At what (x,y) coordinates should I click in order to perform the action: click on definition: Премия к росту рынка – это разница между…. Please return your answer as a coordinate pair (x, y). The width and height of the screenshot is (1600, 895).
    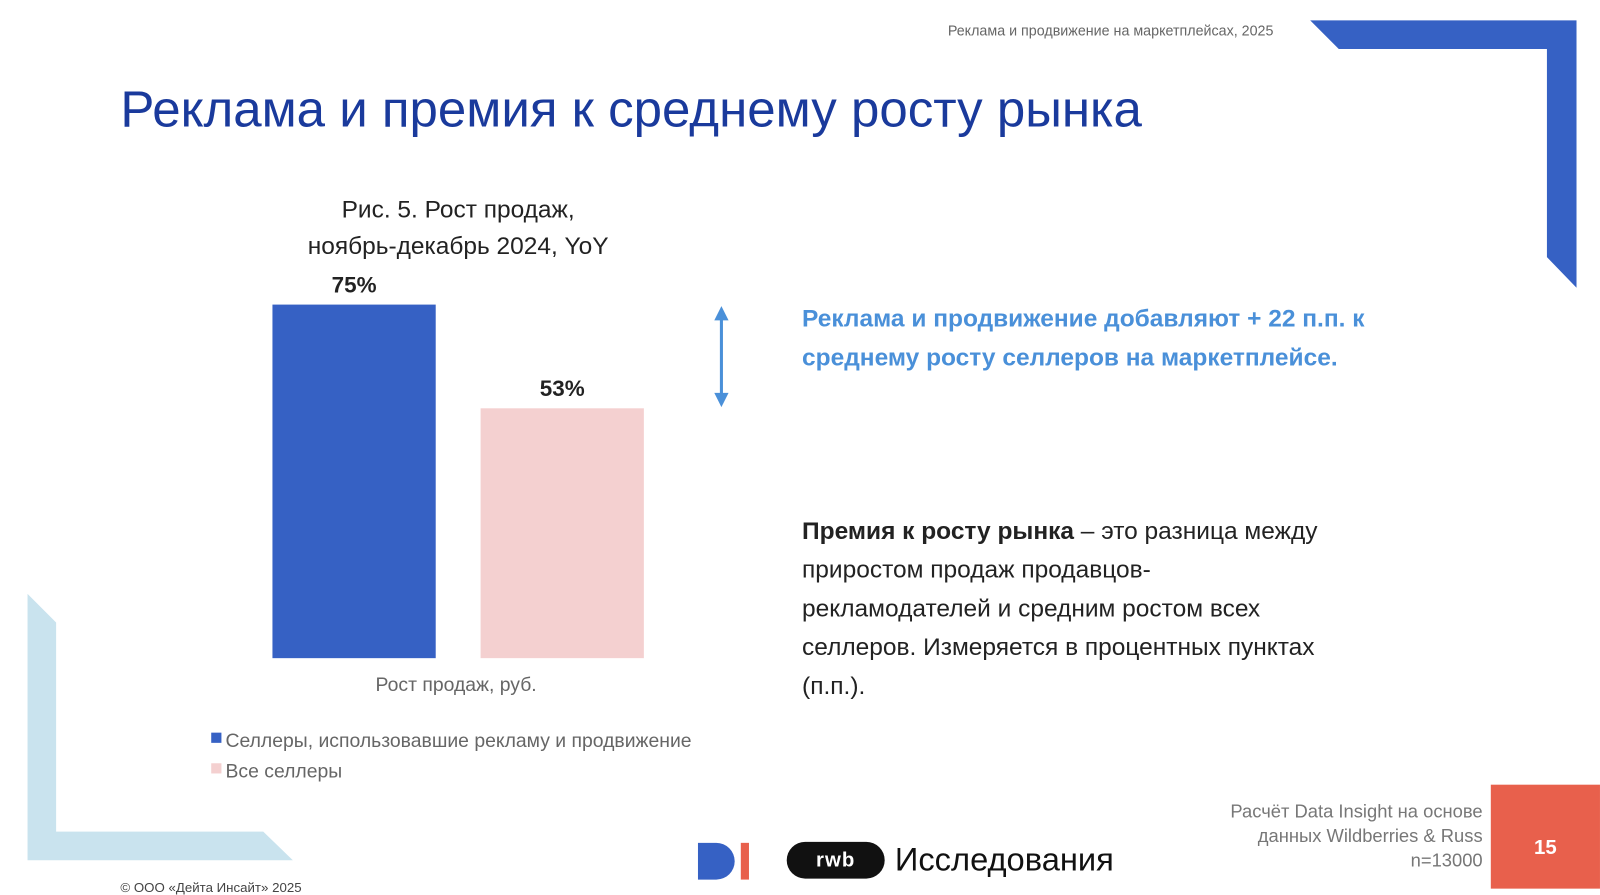
    Looking at the image, I should click on (1062, 609).